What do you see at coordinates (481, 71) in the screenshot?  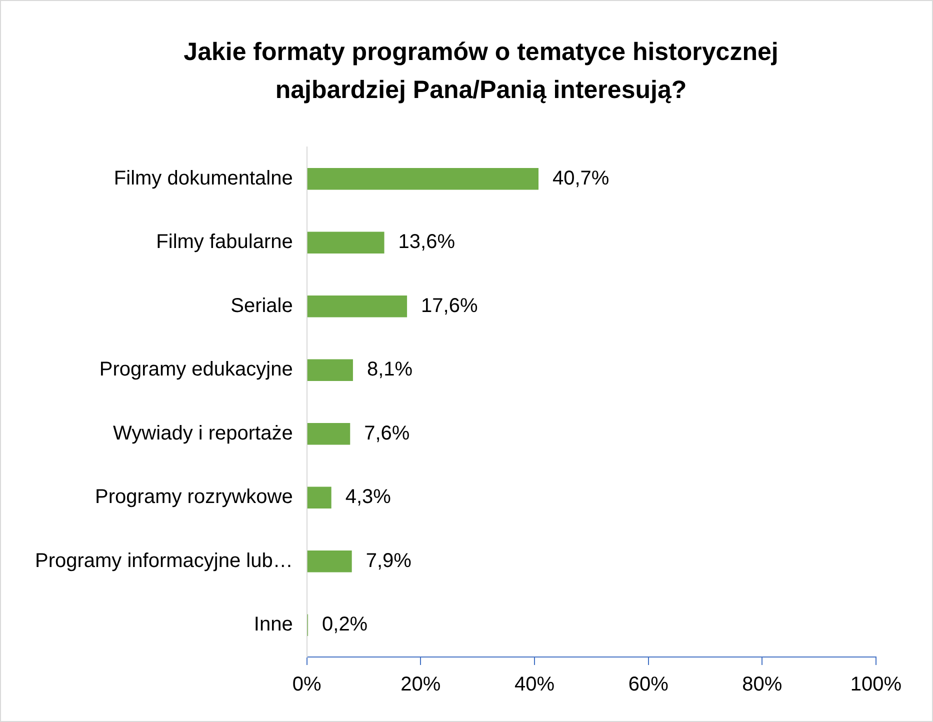 I see `chart-title: Jakie formaty programów o tematyce historycznej najbardziej Pana/Panią interesują?` at bounding box center [481, 71].